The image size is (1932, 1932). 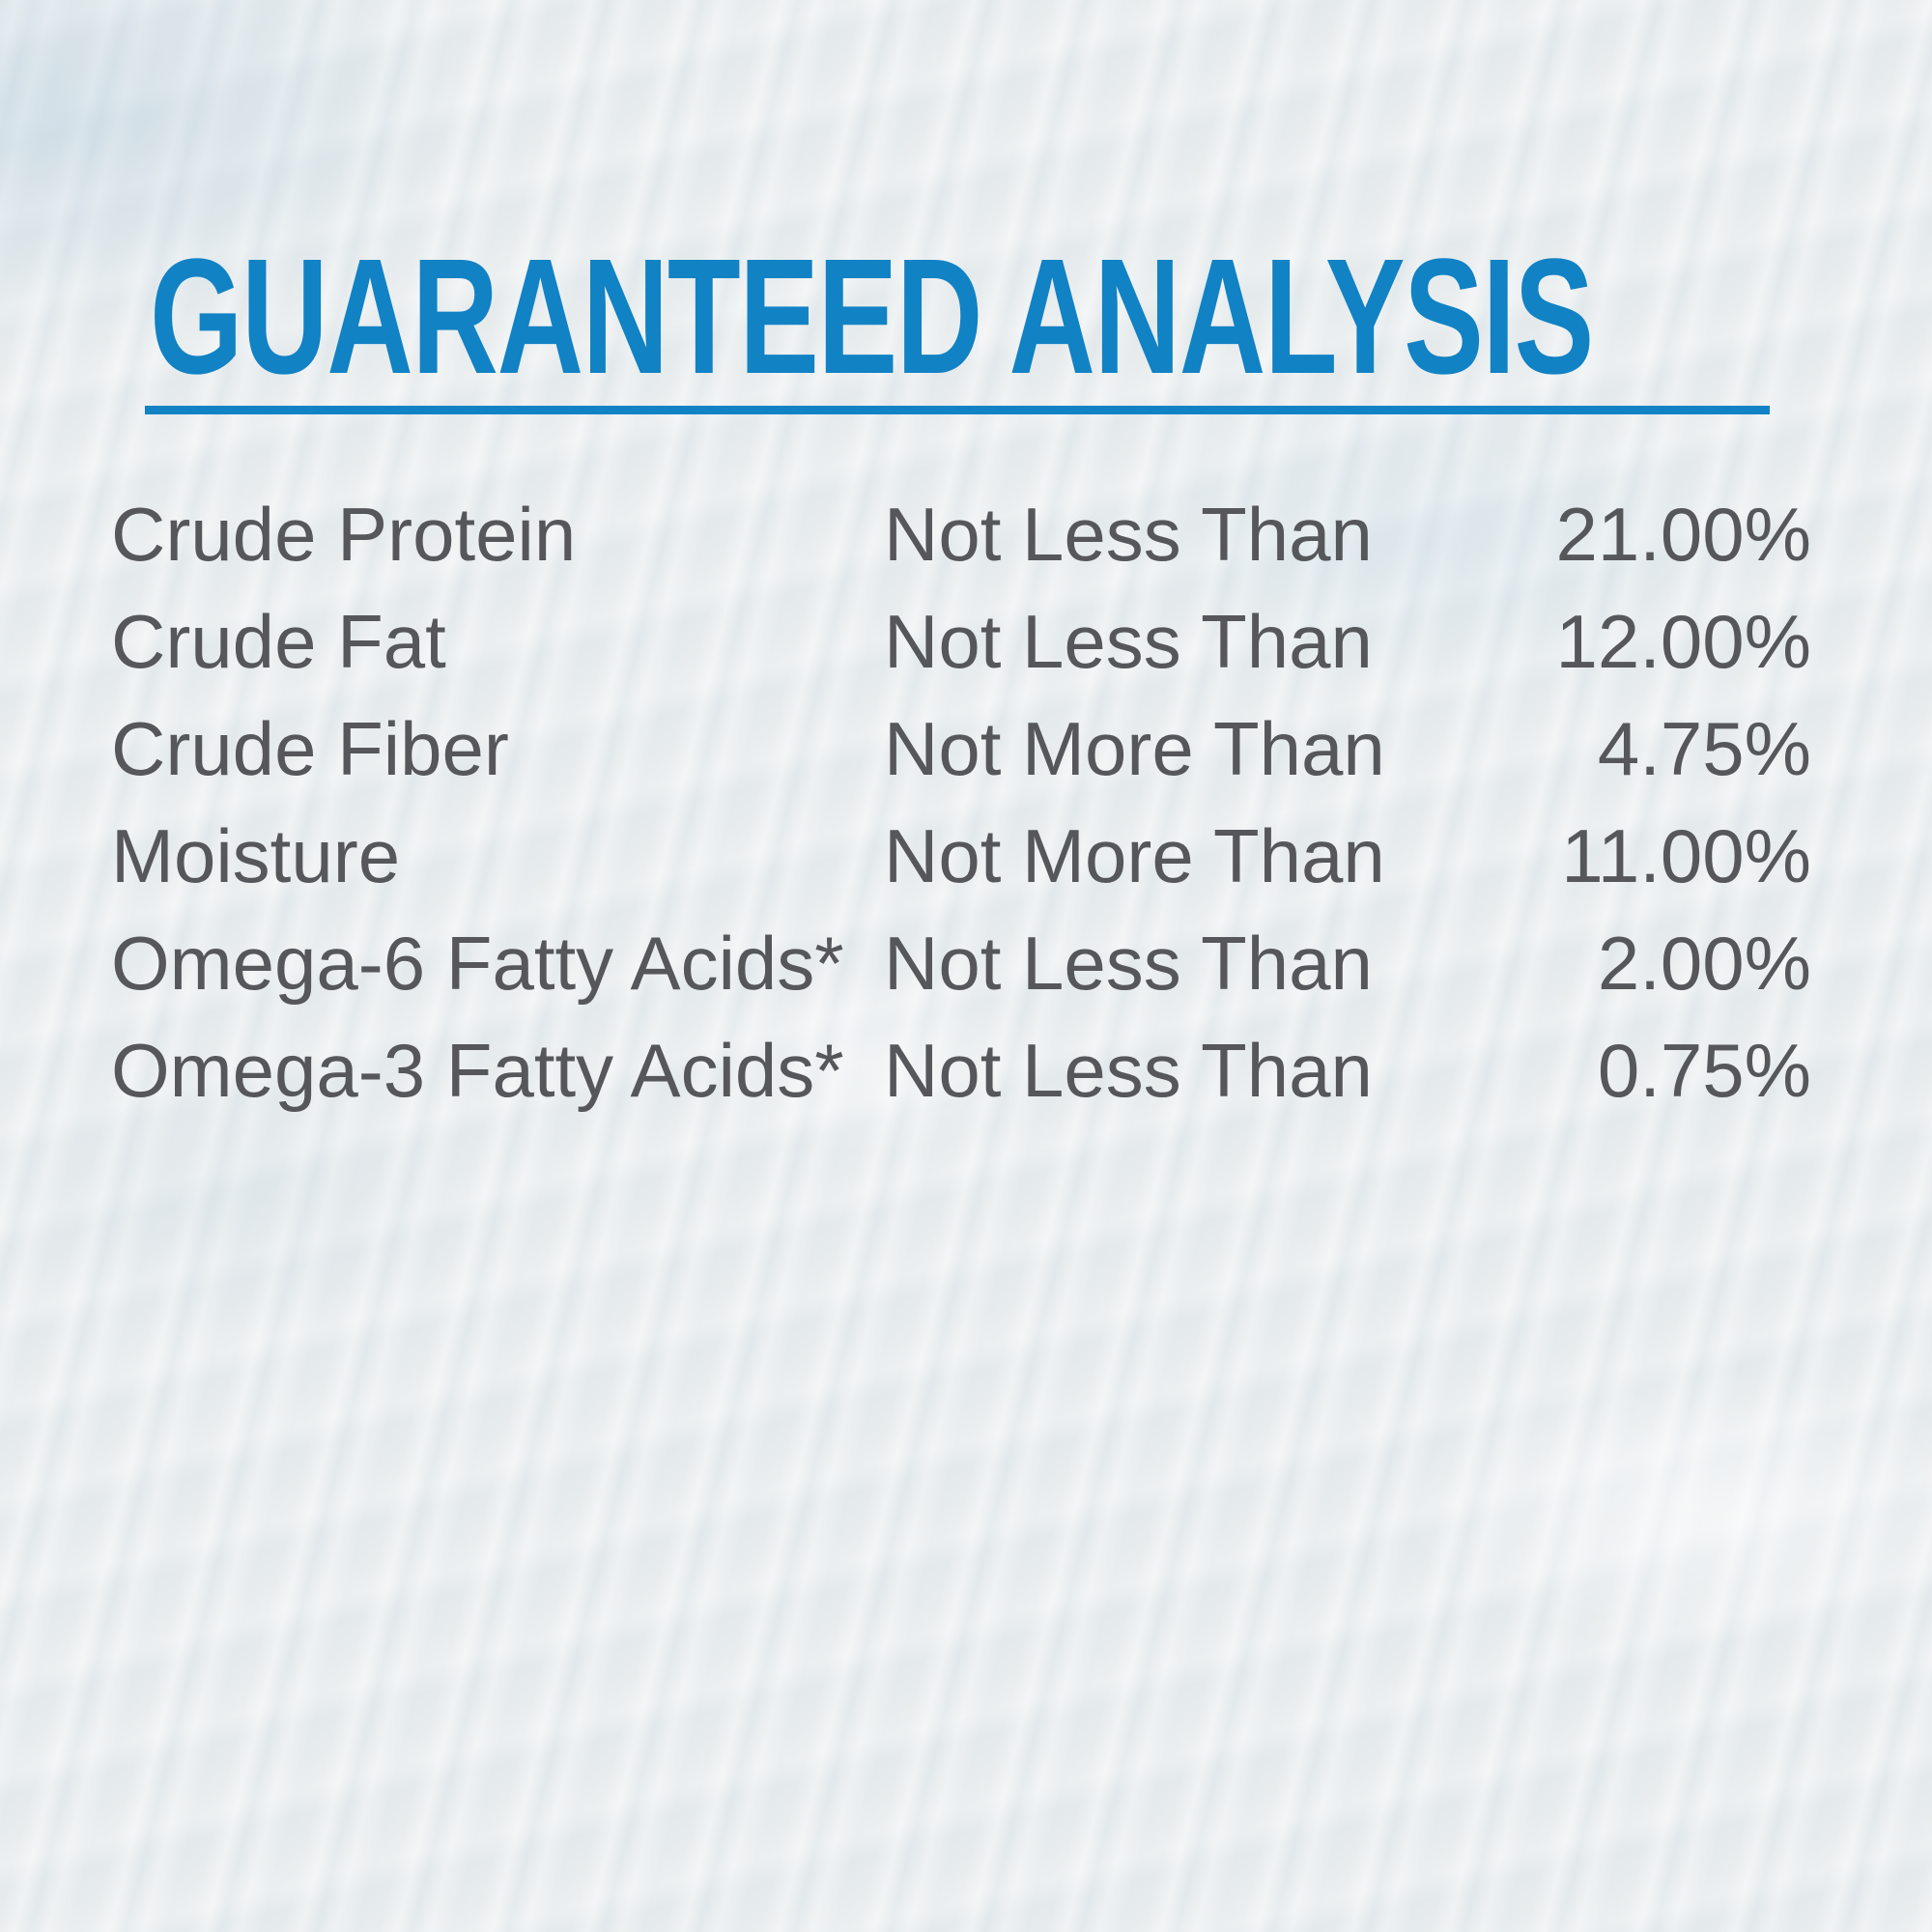 What do you see at coordinates (1704, 963) in the screenshot?
I see `value-percent: 2.00%` at bounding box center [1704, 963].